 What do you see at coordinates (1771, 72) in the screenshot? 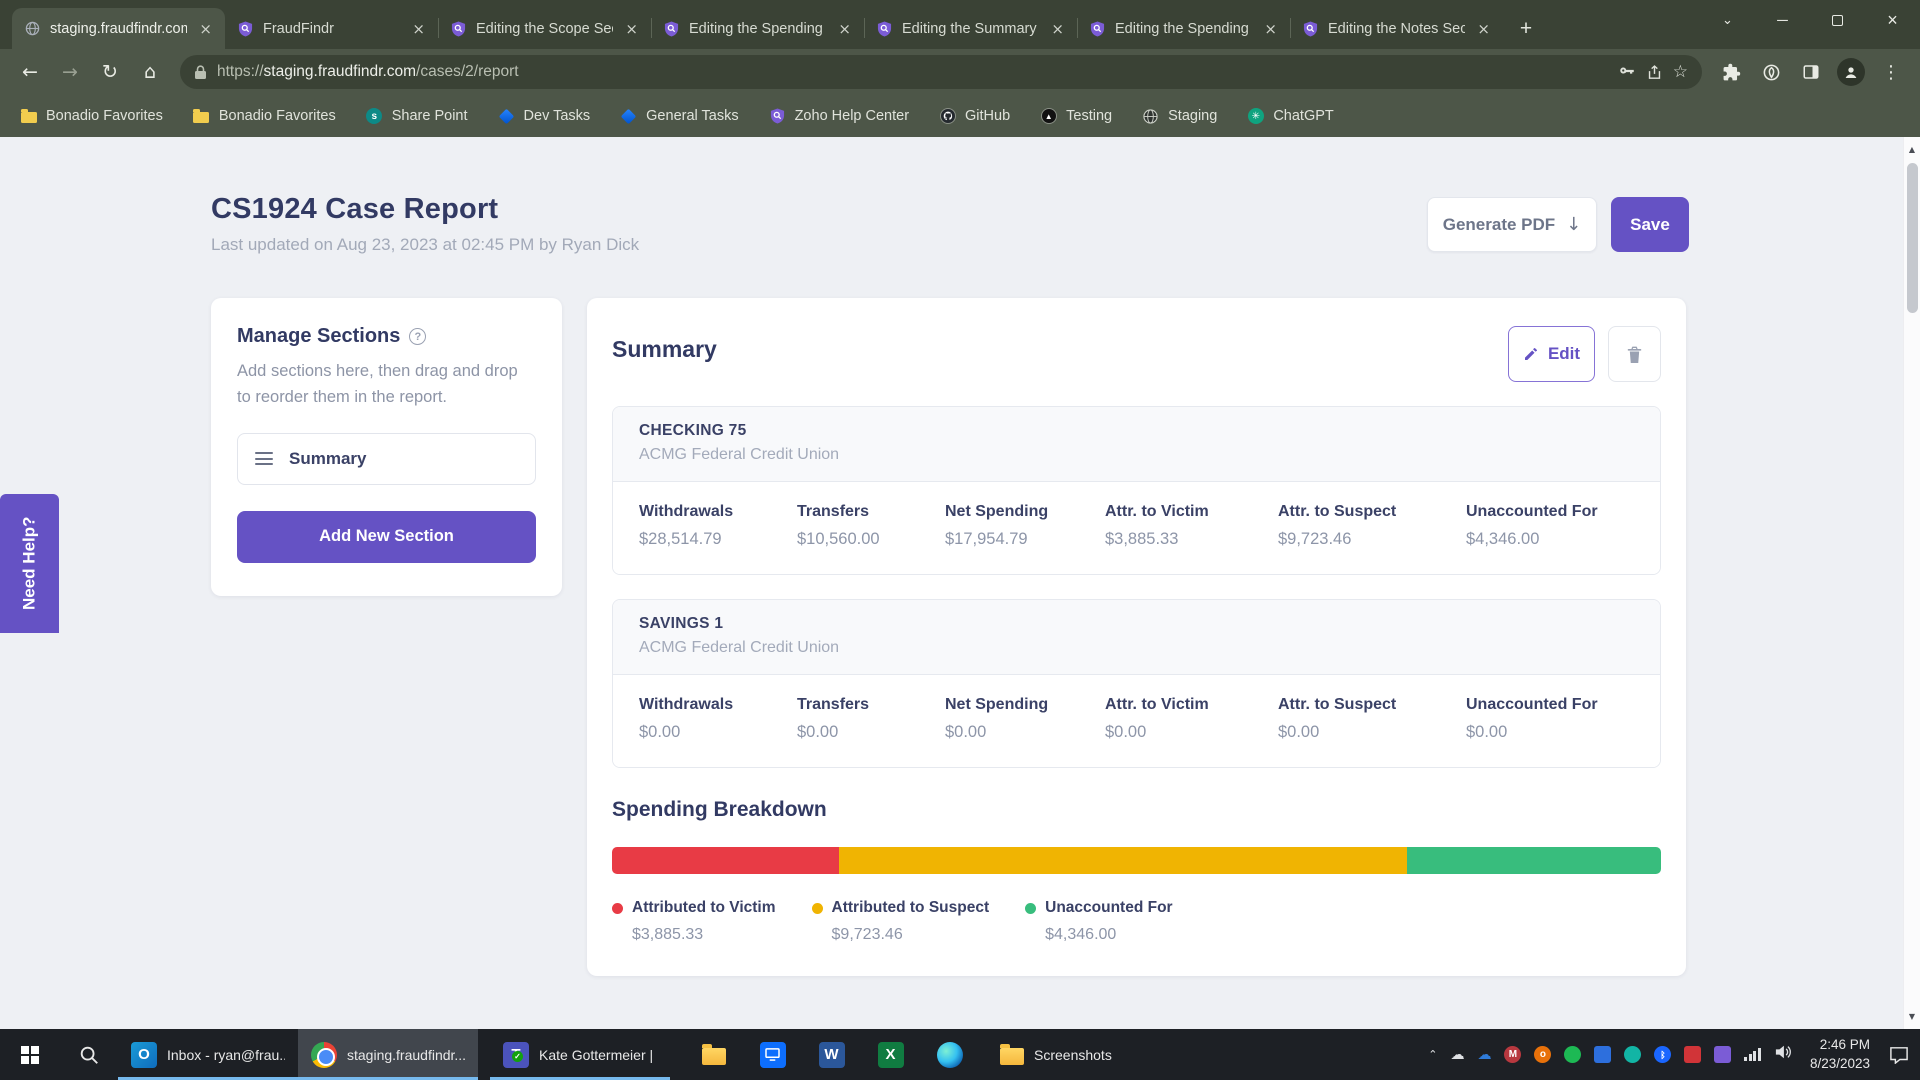
I see `extension-leaf-icon` at bounding box center [1771, 72].